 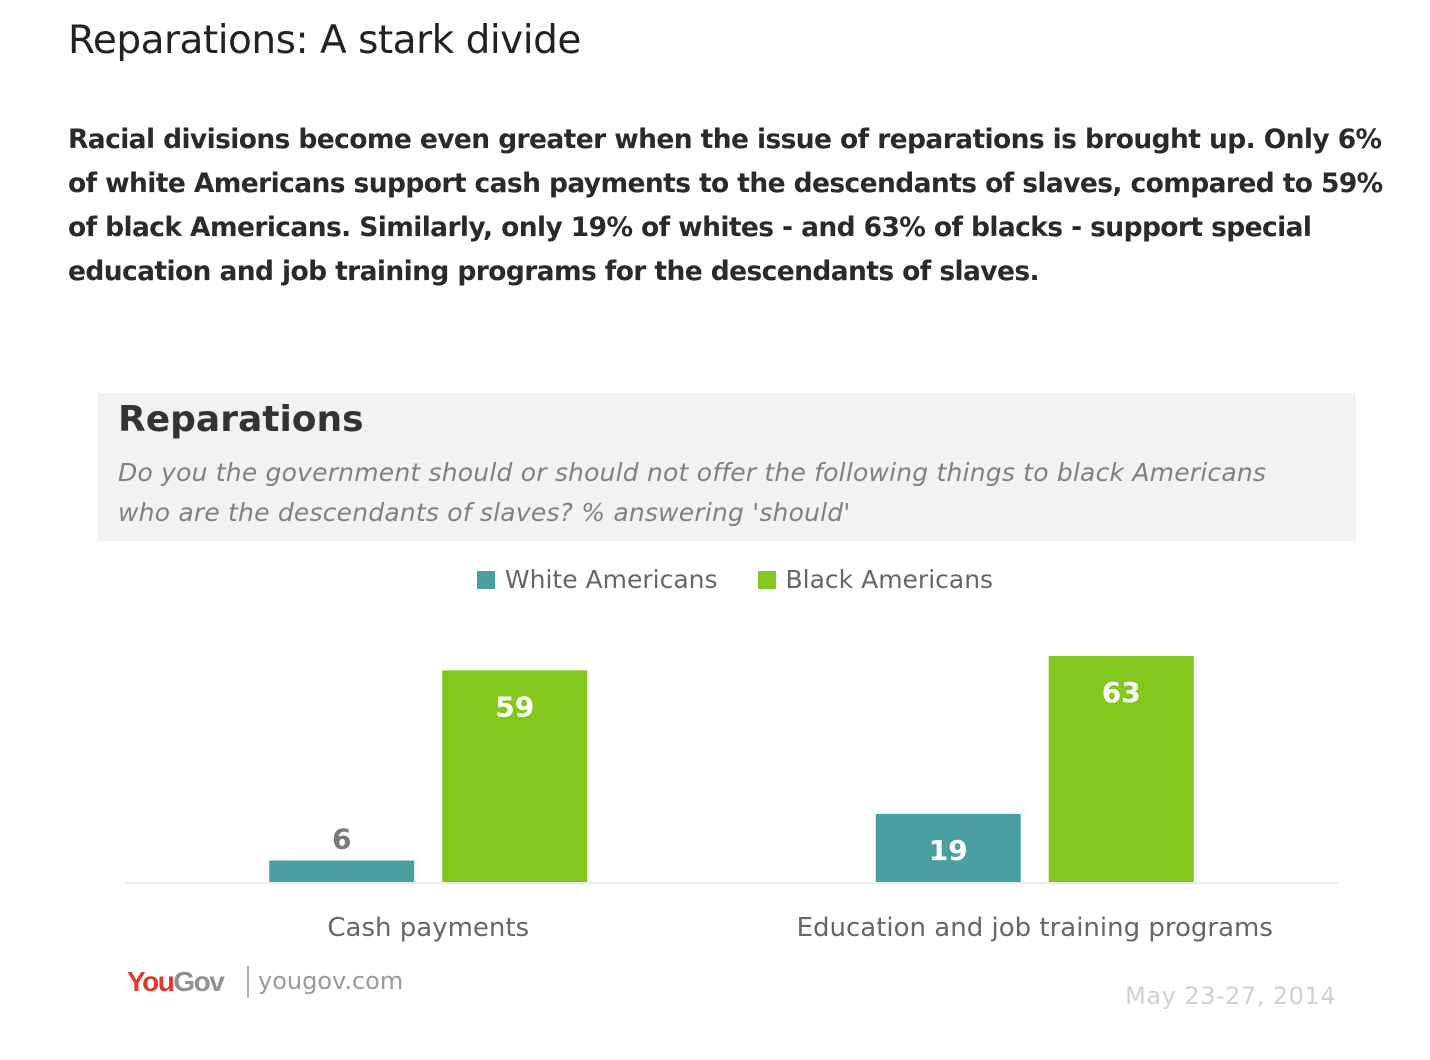 I want to click on yougov-logo: YouGov, so click(x=176, y=981).